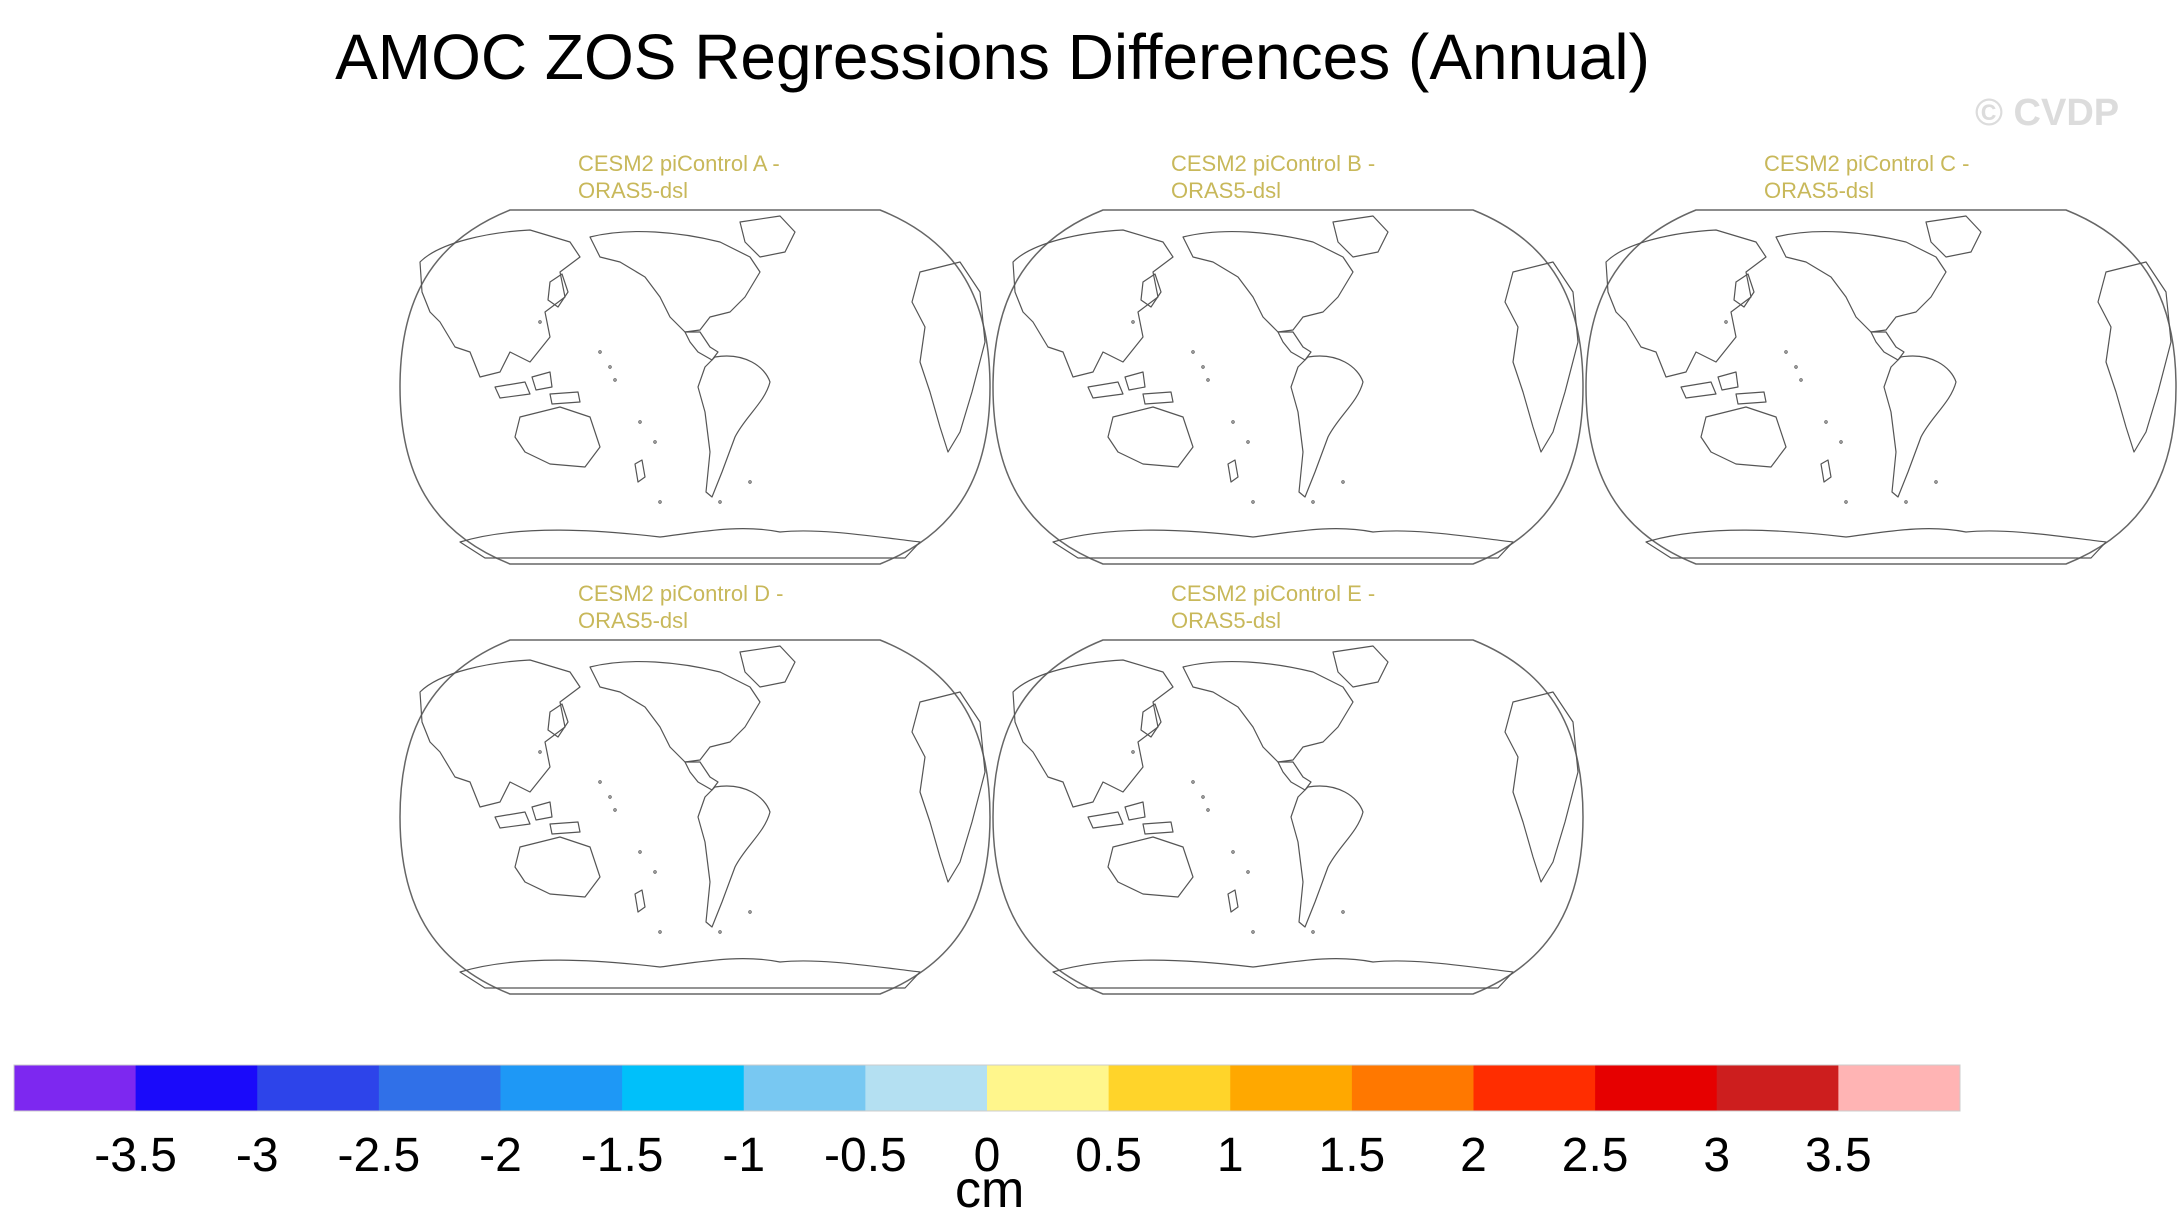 The height and width of the screenshot is (1232, 2178). I want to click on world-map-a, so click(695, 387).